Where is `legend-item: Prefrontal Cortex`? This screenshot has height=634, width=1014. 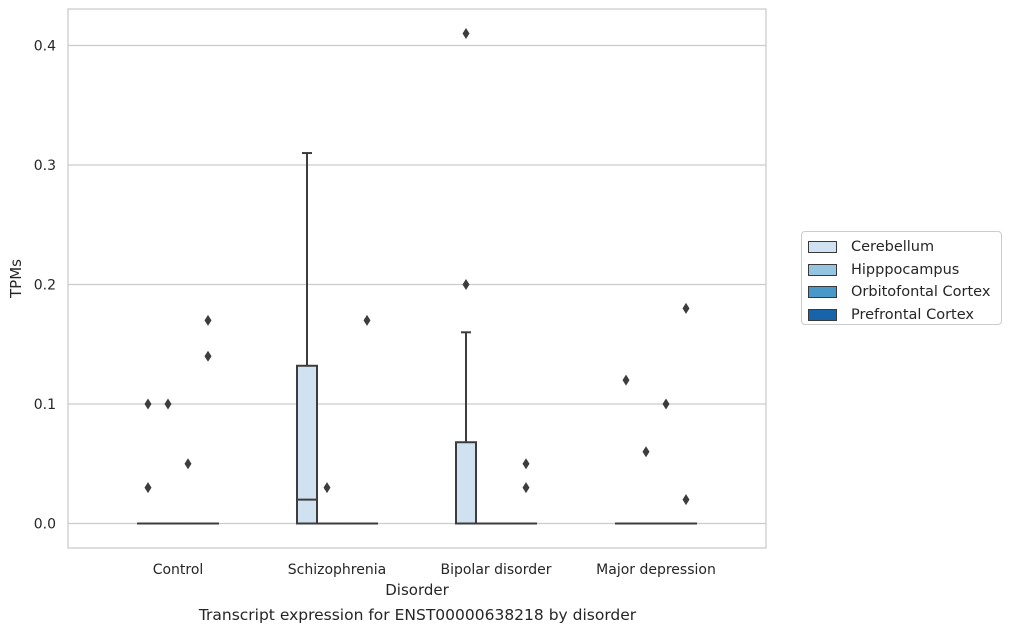
legend-item: Prefrontal Cortex is located at coordinates (901, 315).